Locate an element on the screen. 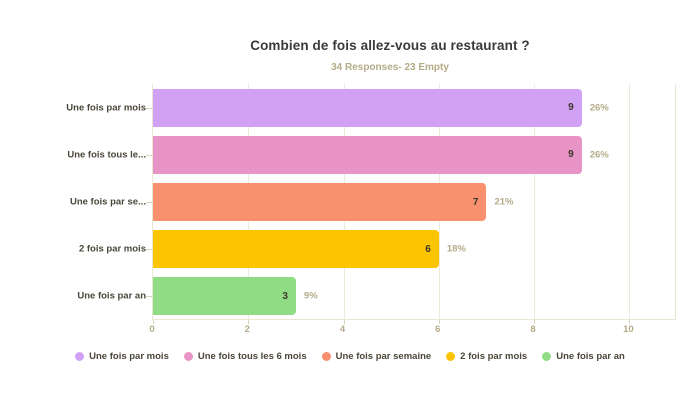 This screenshot has width=700, height=410. chart-subtitle: 34 Responses- 23 Empty is located at coordinates (390, 67).